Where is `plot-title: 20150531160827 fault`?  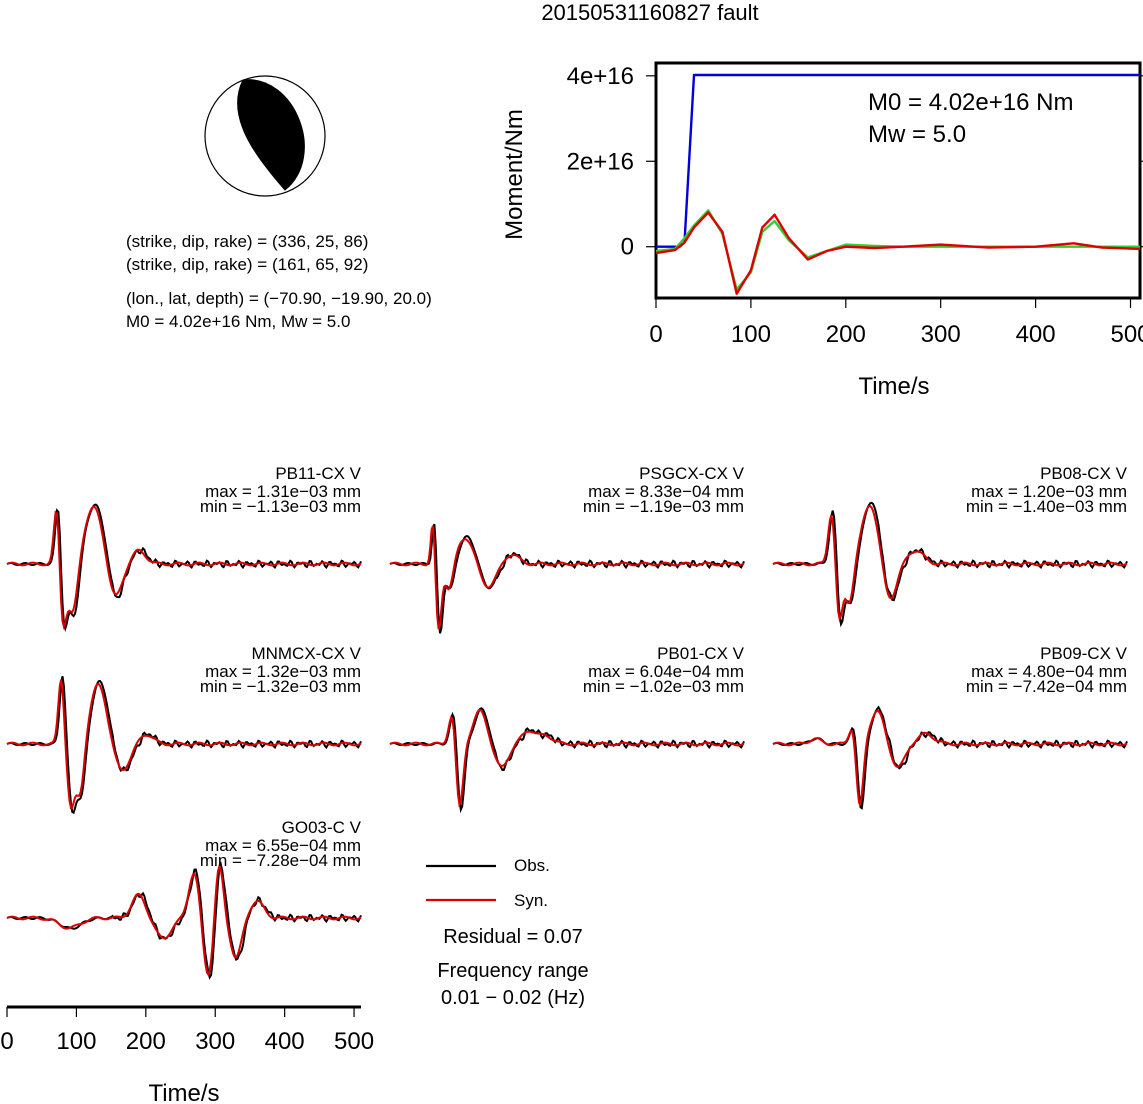
plot-title: 20150531160827 fault is located at coordinates (650, 12).